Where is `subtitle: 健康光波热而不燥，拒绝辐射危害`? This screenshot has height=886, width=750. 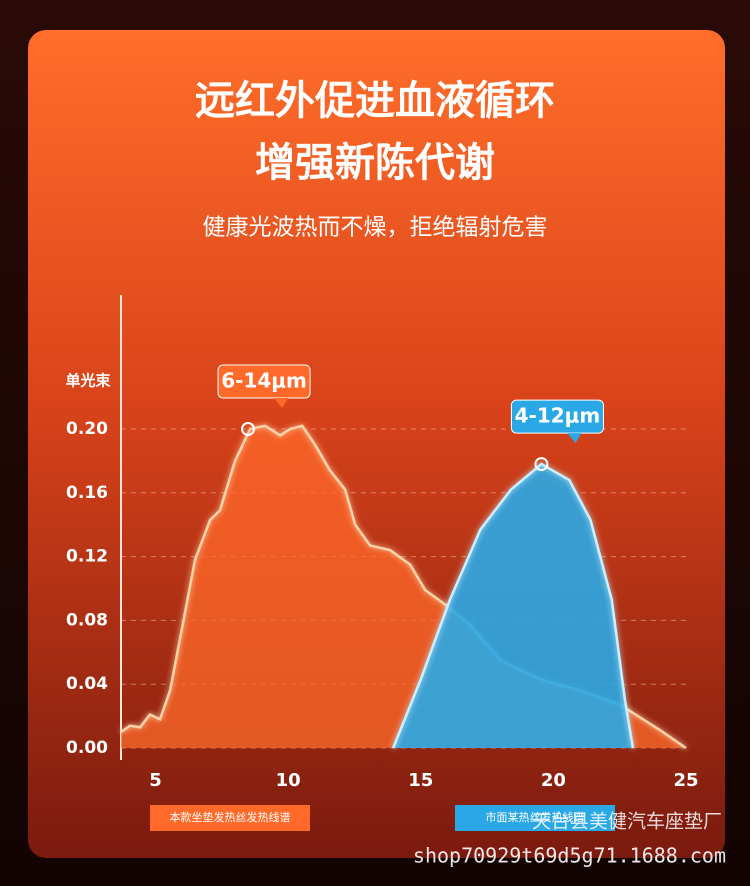
subtitle: 健康光波热而不燥，拒绝辐射危害 is located at coordinates (375, 228).